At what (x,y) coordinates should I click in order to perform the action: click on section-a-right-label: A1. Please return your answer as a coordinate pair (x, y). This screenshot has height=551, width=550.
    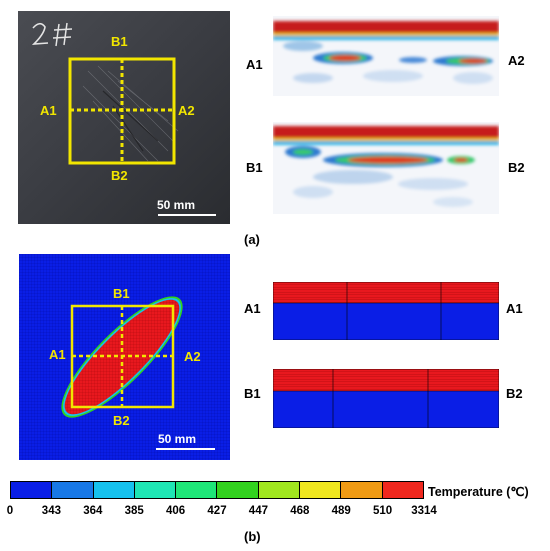
    Looking at the image, I should click on (514, 308).